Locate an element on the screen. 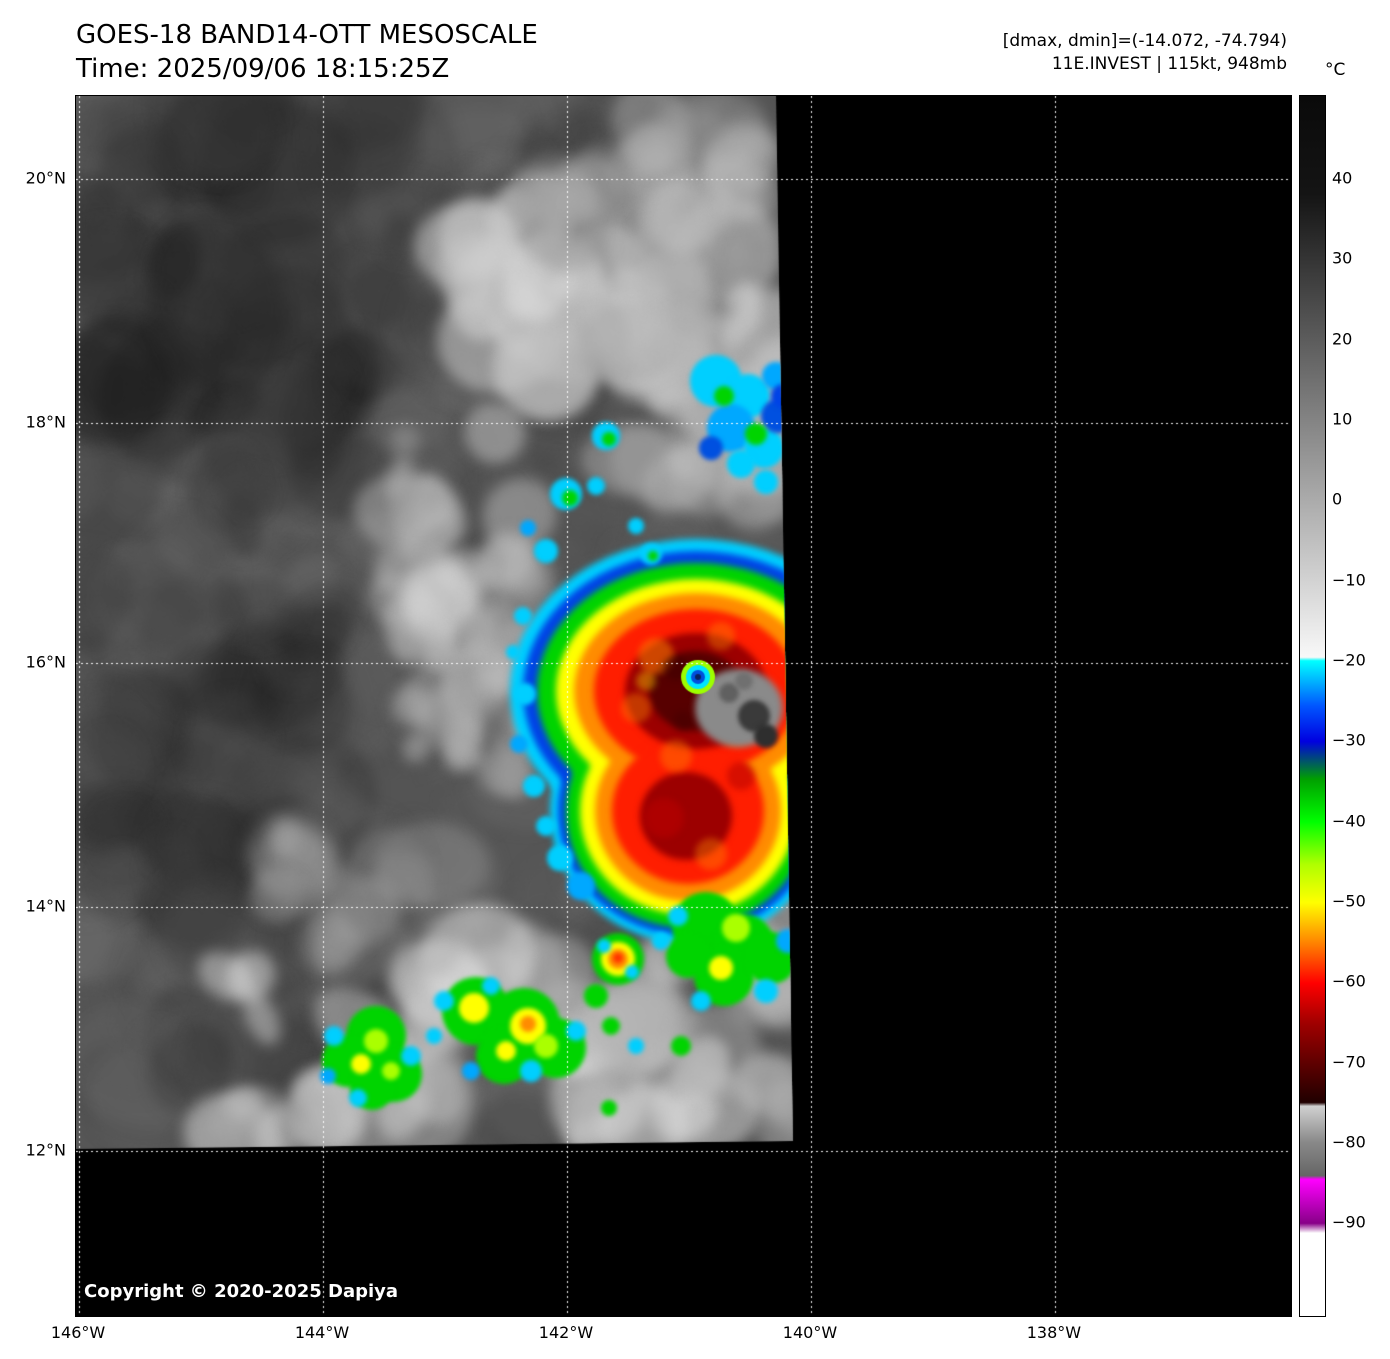  lon-tick-label: 138°W is located at coordinates (1054, 1332).